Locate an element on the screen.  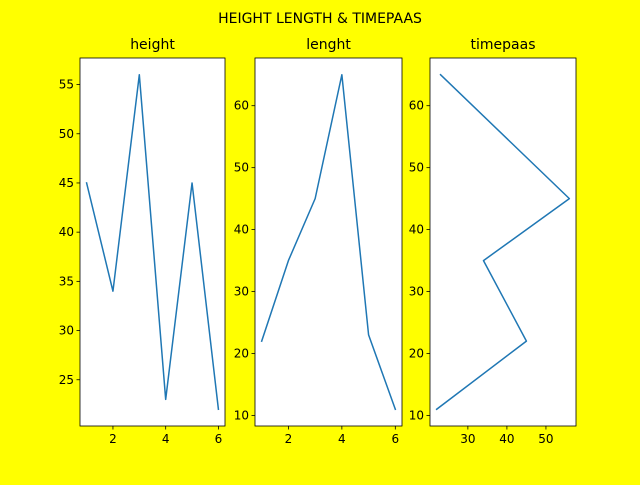
subplot-title: timepaas is located at coordinates (503, 45).